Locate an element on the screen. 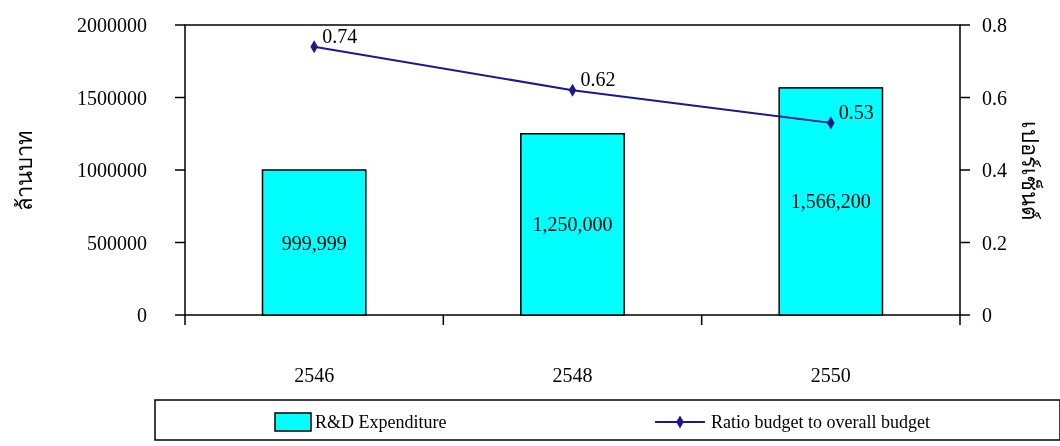 The image size is (1060, 446). y-tick-label: 1000000 is located at coordinates (112, 170).